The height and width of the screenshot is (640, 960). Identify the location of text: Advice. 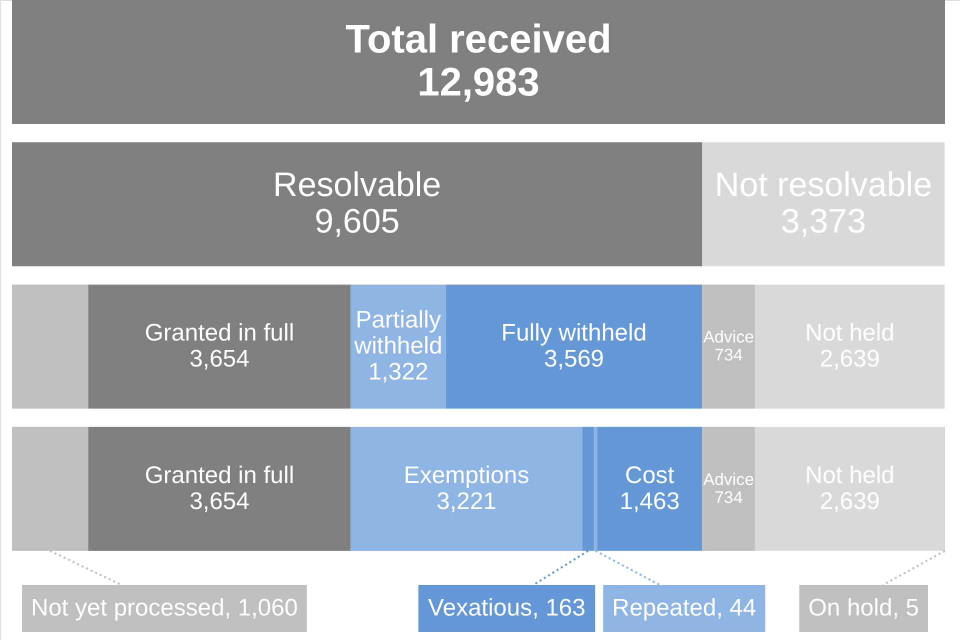
(728, 479).